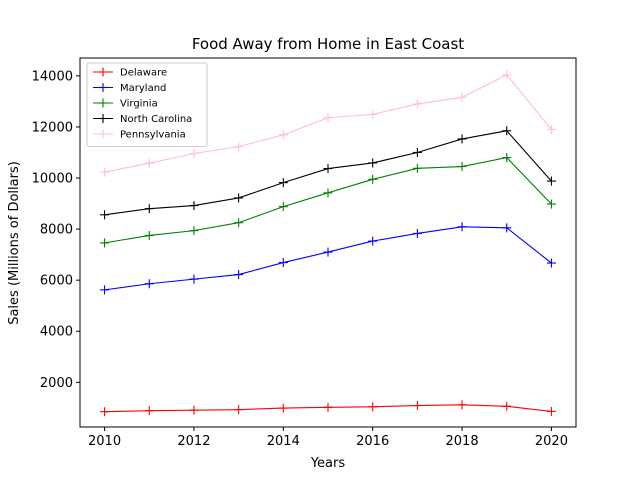  Describe the element at coordinates (328, 258) in the screenshot. I see `series-line-maryland` at that location.